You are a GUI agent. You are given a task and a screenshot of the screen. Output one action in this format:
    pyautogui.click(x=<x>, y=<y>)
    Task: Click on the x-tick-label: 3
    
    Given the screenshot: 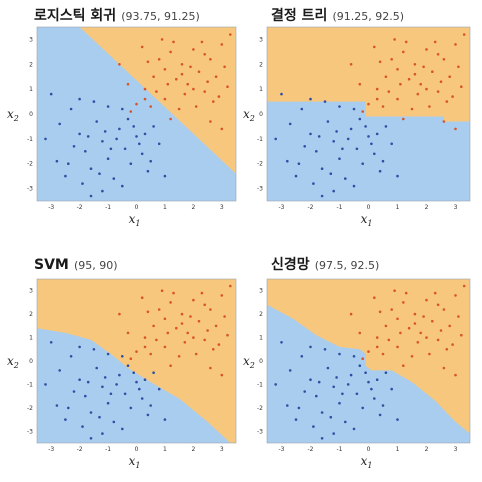 What is the action you would take?
    pyautogui.click(x=222, y=449)
    